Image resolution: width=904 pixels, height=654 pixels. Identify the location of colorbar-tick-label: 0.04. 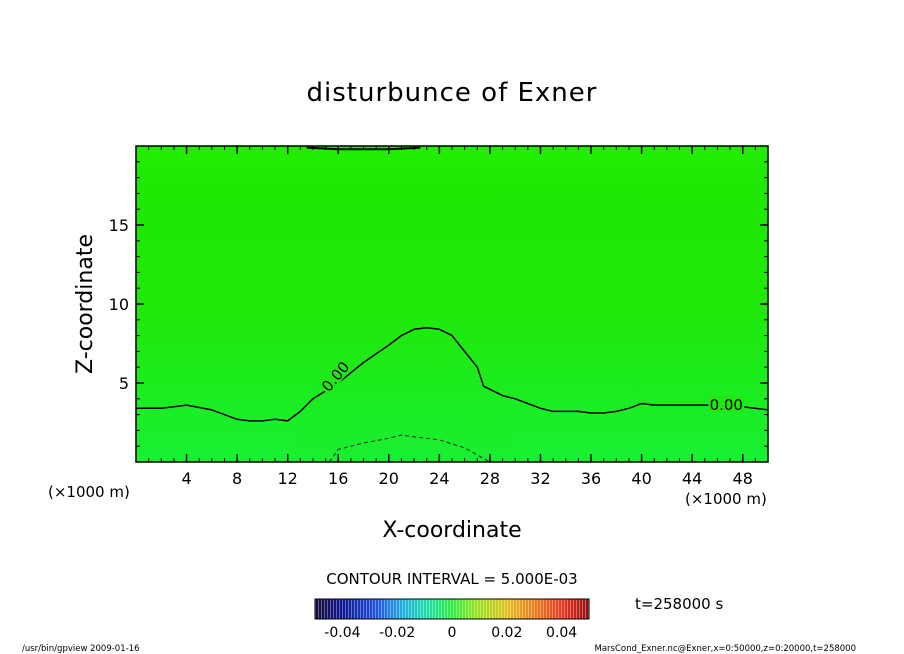
(561, 633).